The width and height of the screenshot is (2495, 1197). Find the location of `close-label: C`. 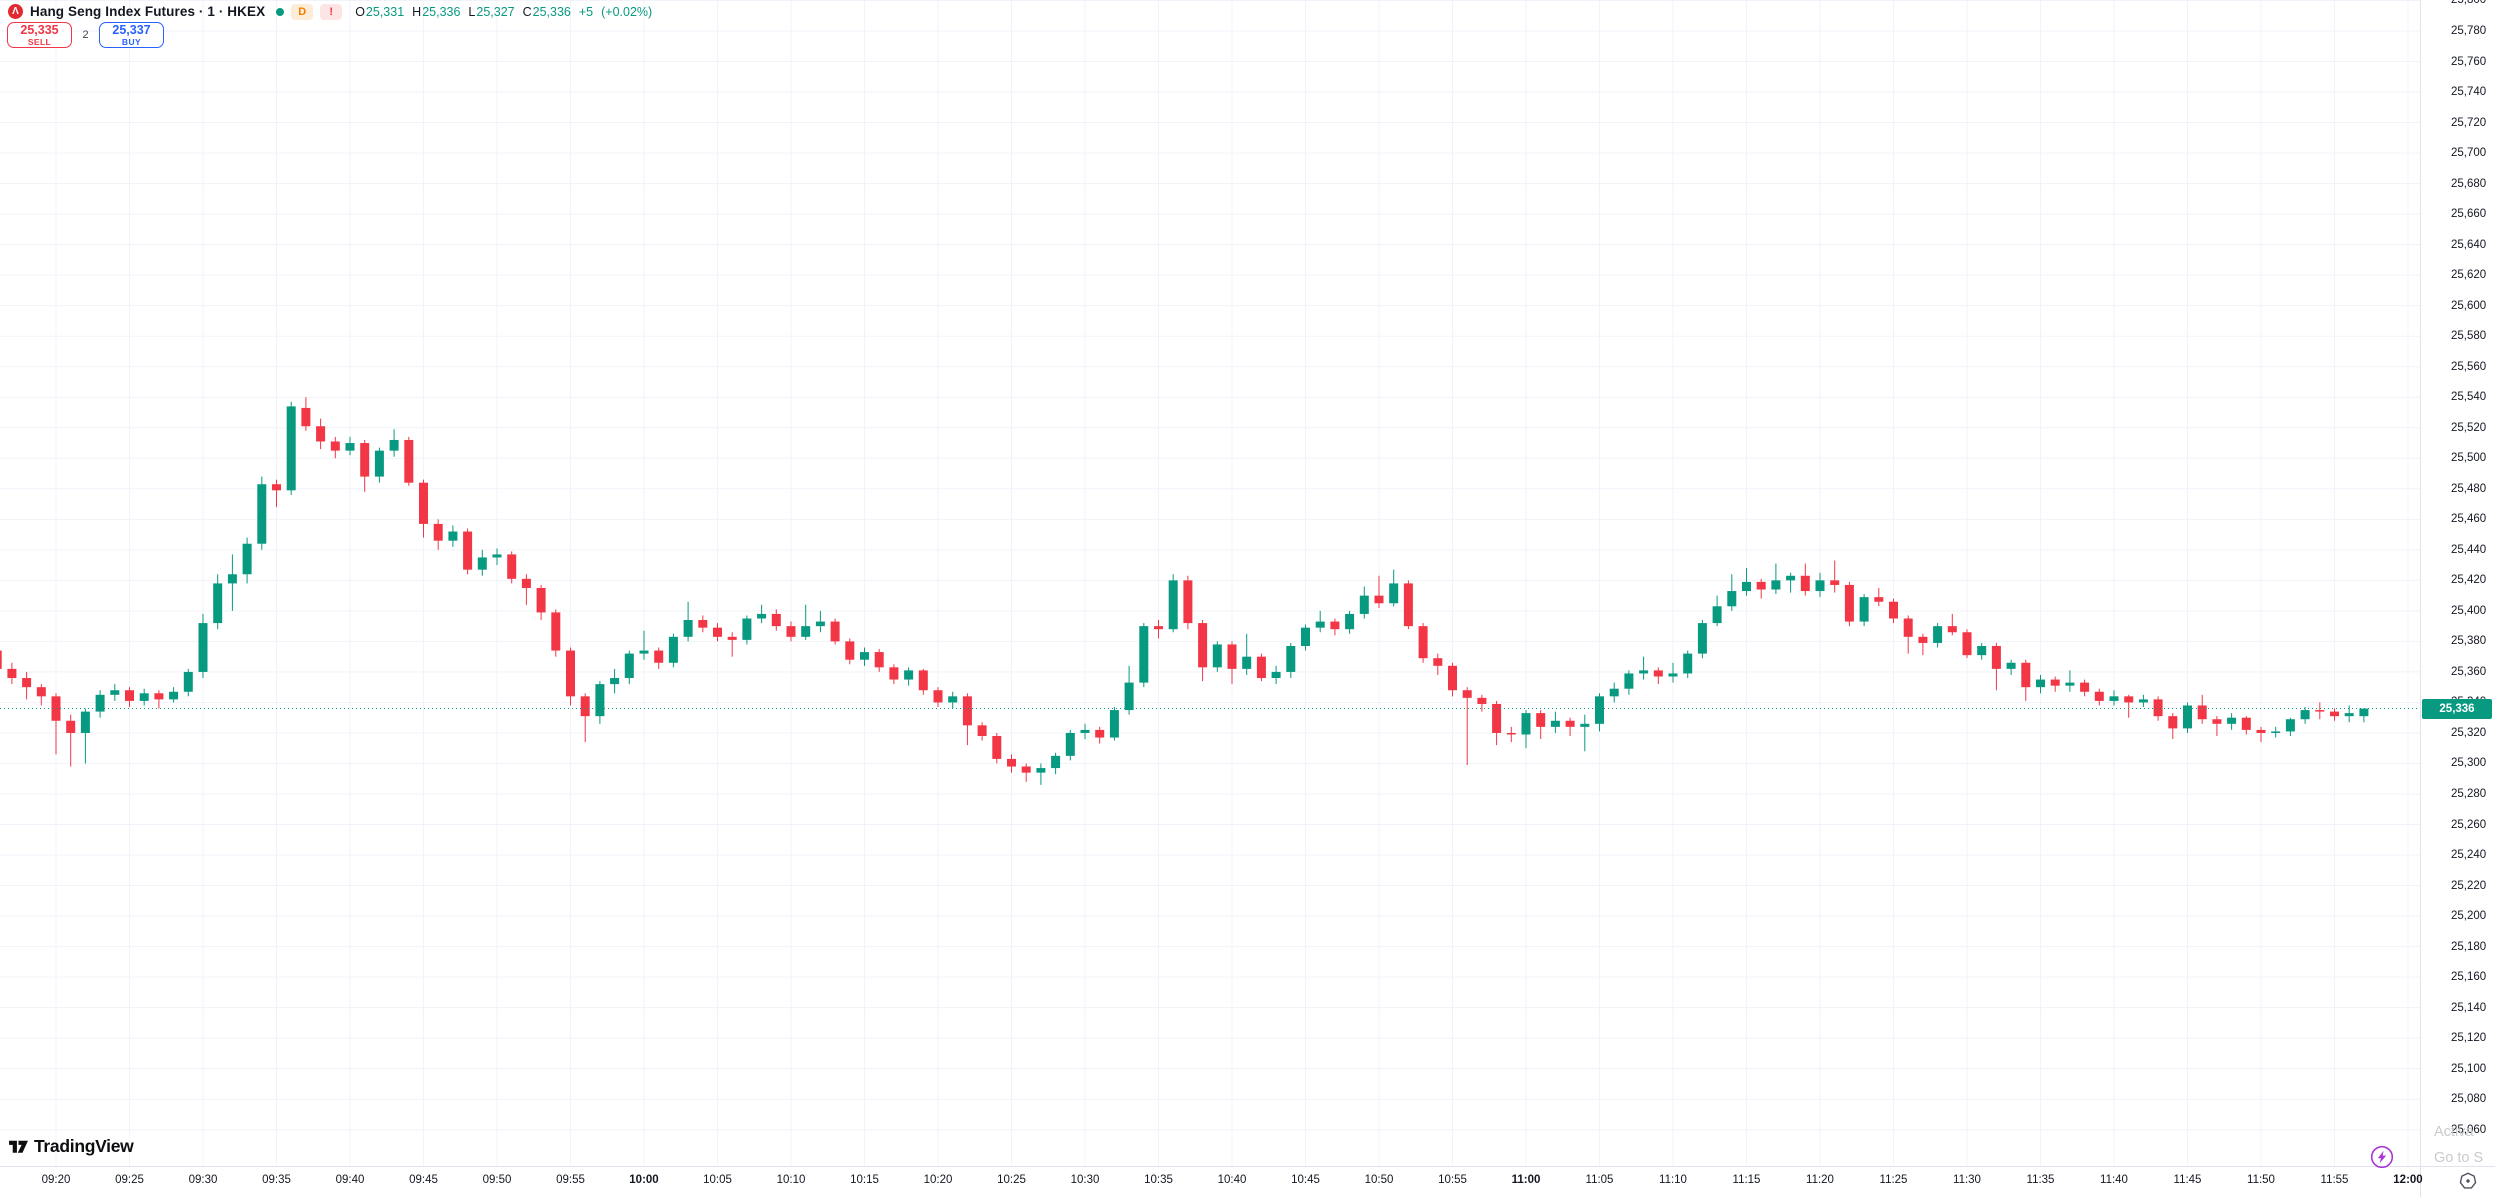

close-label: C is located at coordinates (527, 11).